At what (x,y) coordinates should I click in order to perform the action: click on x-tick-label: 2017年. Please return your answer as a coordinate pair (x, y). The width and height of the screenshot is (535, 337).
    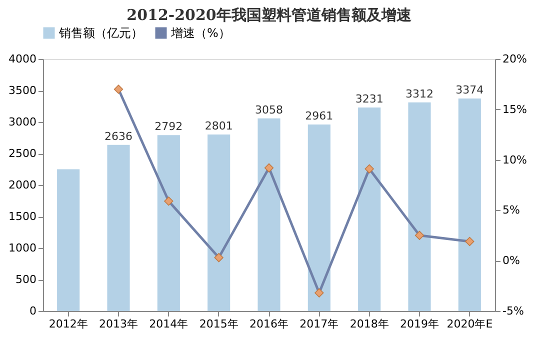
    Looking at the image, I should click on (319, 324).